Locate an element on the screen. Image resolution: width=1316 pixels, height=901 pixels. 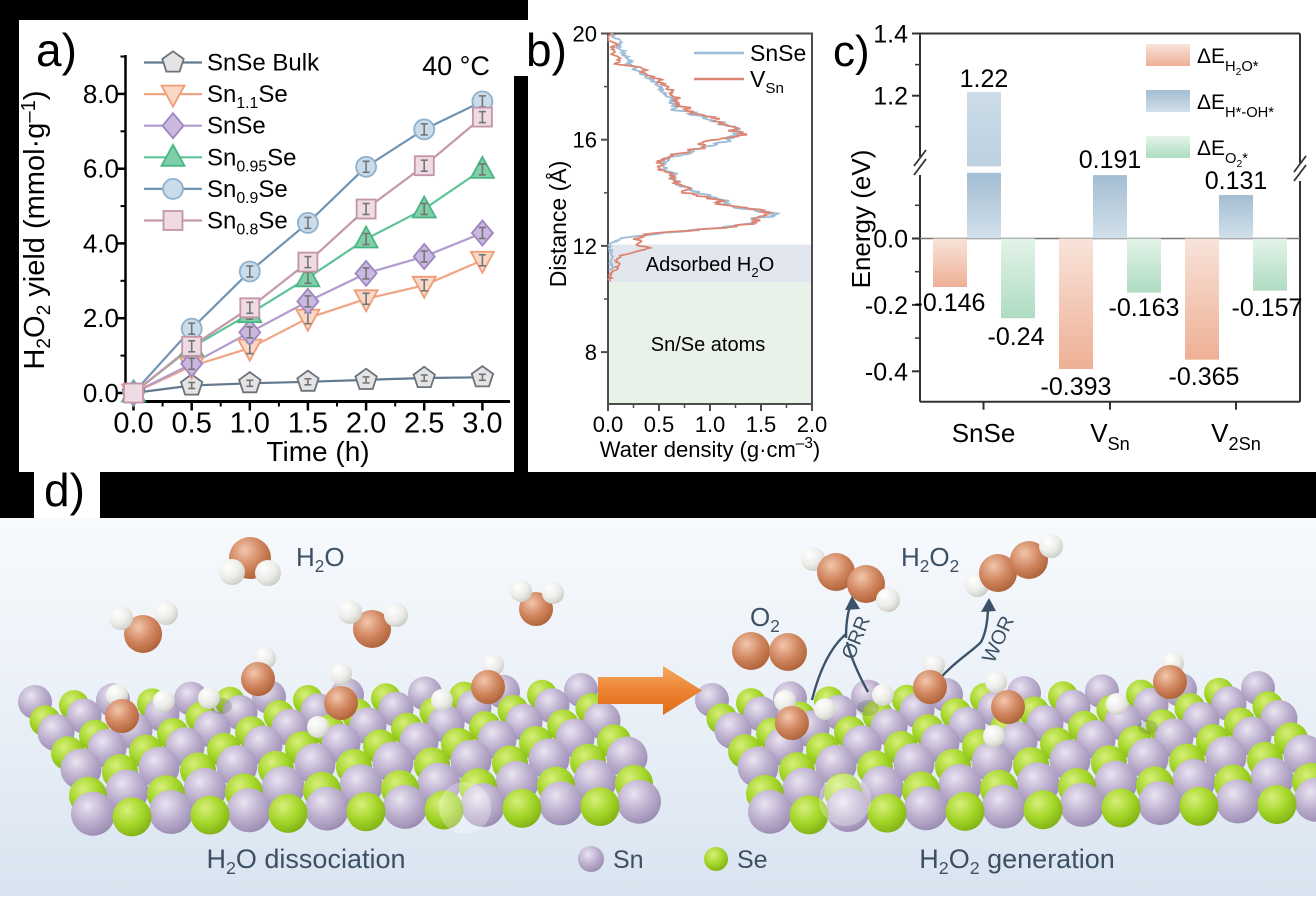
svg-text: b) is located at coordinates (546, 50).